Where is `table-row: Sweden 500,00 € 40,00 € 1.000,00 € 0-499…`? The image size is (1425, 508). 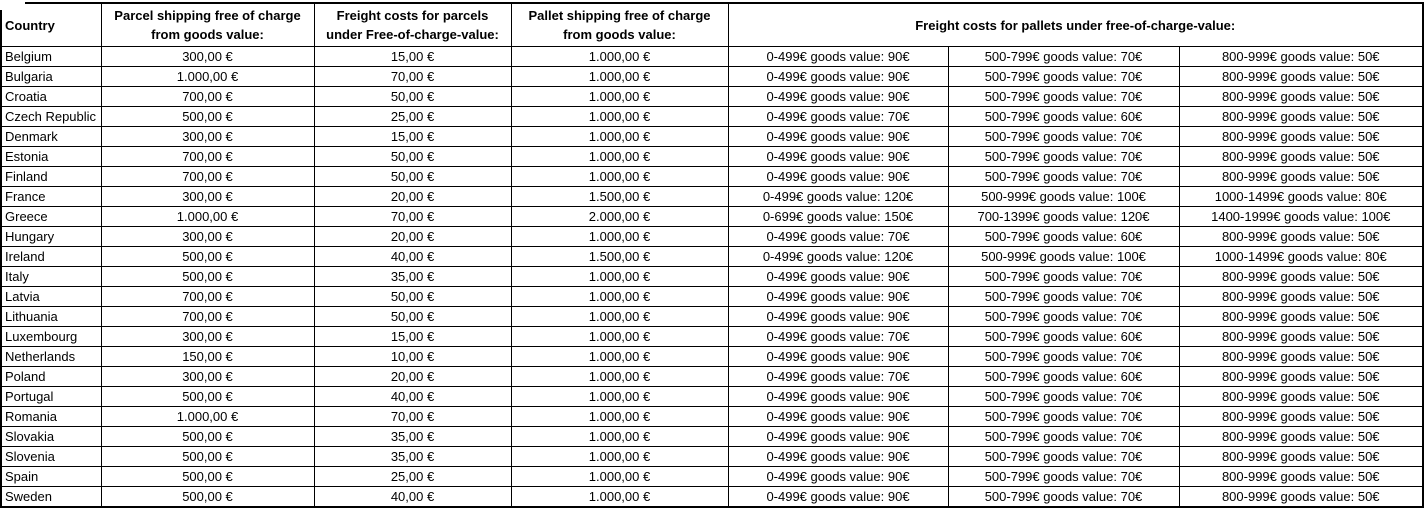 table-row: Sweden 500,00 € 40,00 € 1.000,00 € 0-499… is located at coordinates (712, 497).